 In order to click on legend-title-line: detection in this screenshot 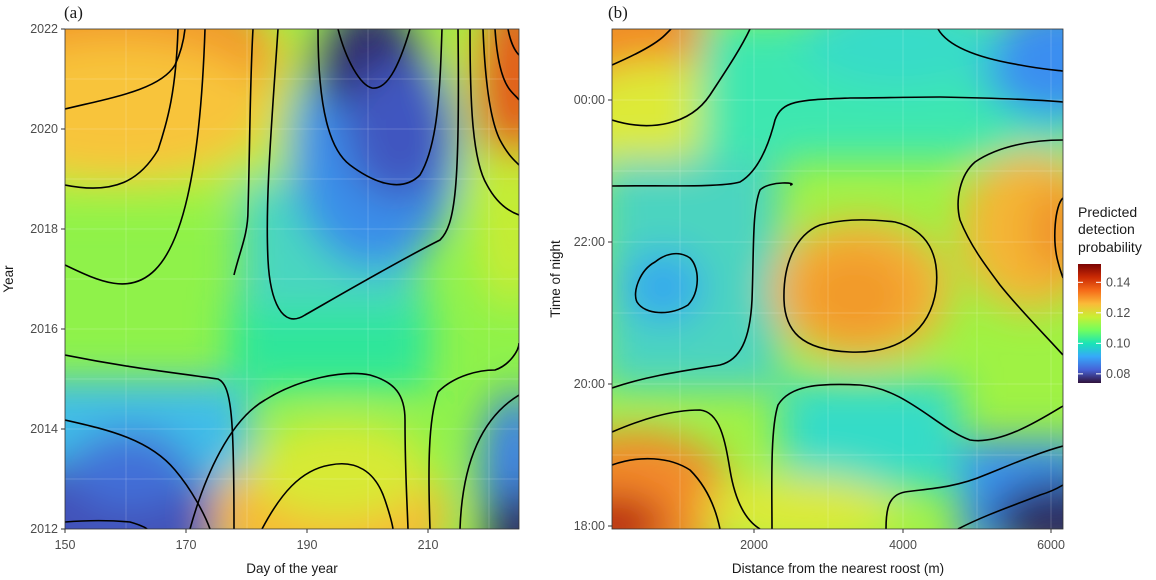, I will do `click(1106, 229)`.